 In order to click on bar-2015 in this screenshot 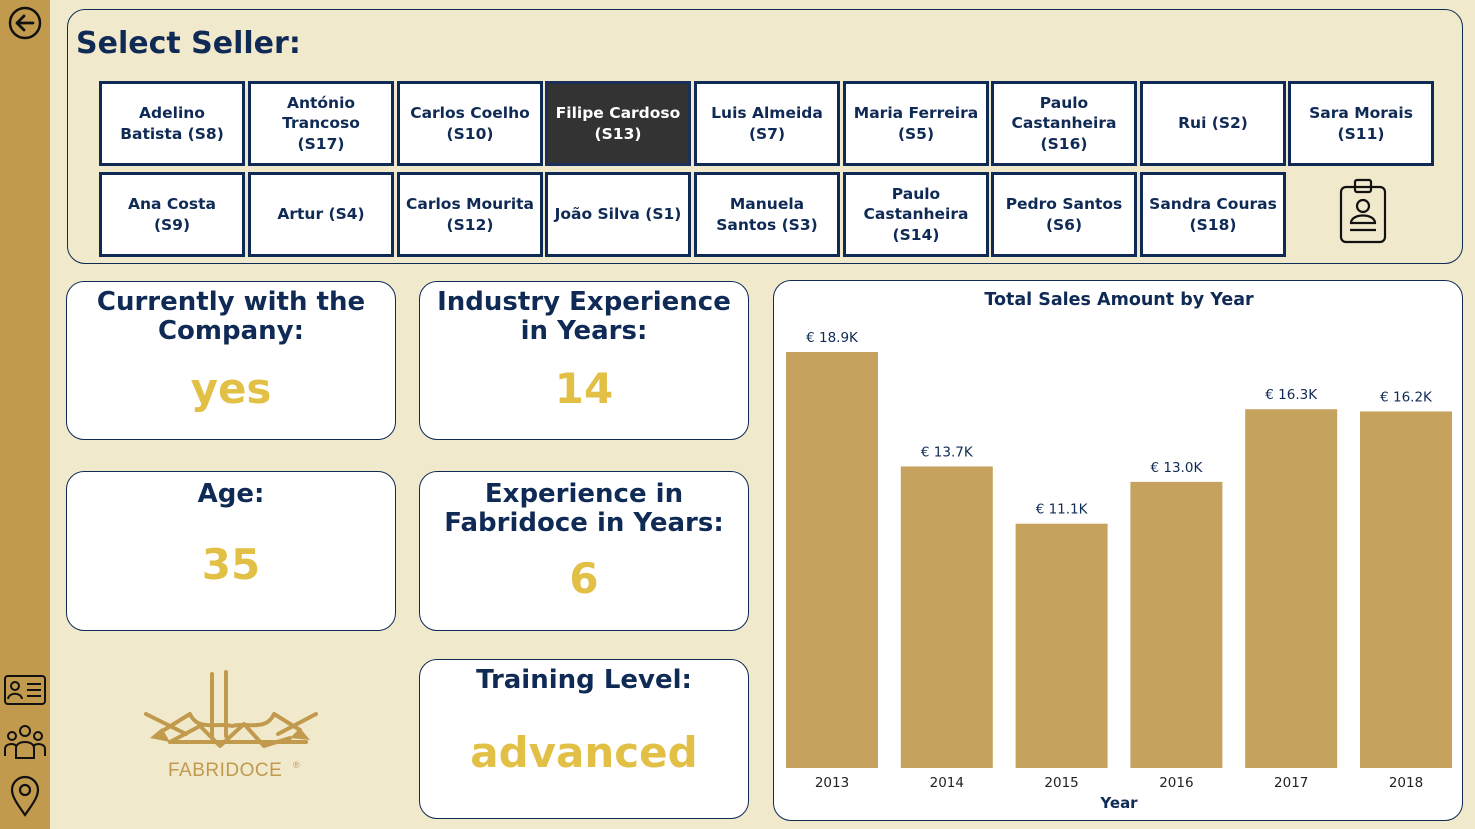, I will do `click(1061, 645)`.